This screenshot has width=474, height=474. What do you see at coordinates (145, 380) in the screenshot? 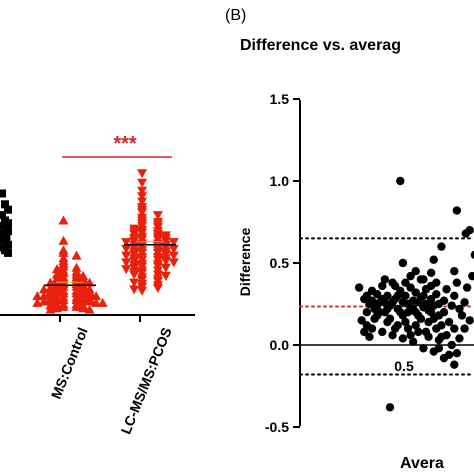
I see `category-label-lcmsms-pcos: LC-MS/MS:PCOS` at bounding box center [145, 380].